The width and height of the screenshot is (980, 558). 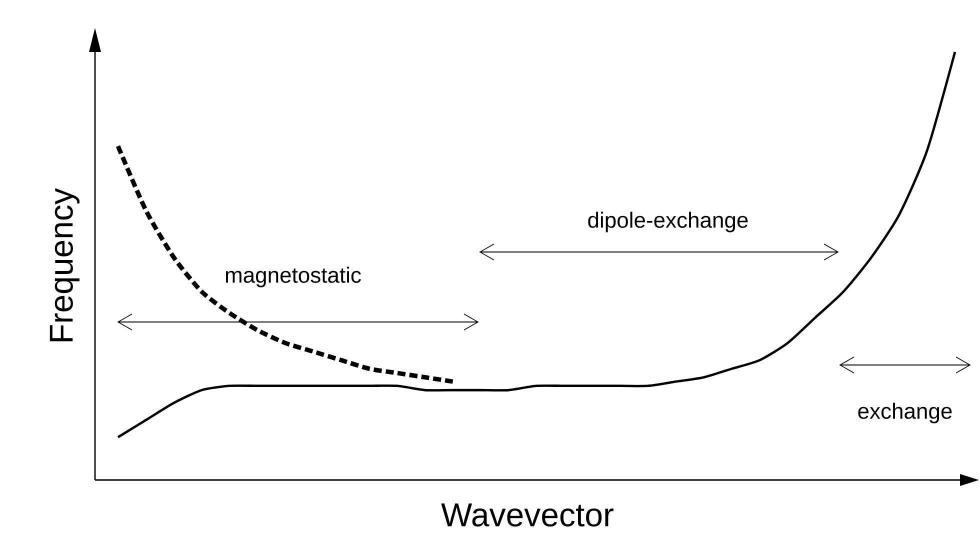 What do you see at coordinates (293, 277) in the screenshot?
I see `annotation: magnetostatic` at bounding box center [293, 277].